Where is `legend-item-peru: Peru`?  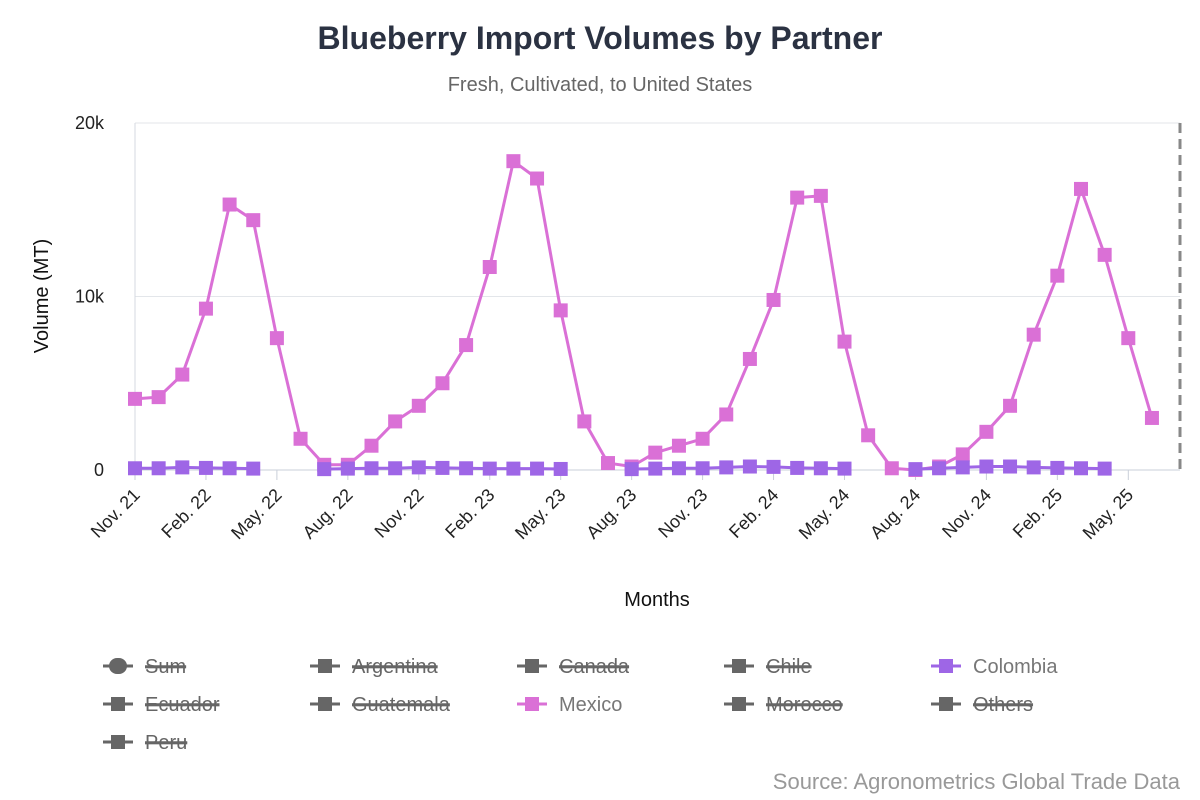
legend-item-peru: Peru is located at coordinates (145, 743).